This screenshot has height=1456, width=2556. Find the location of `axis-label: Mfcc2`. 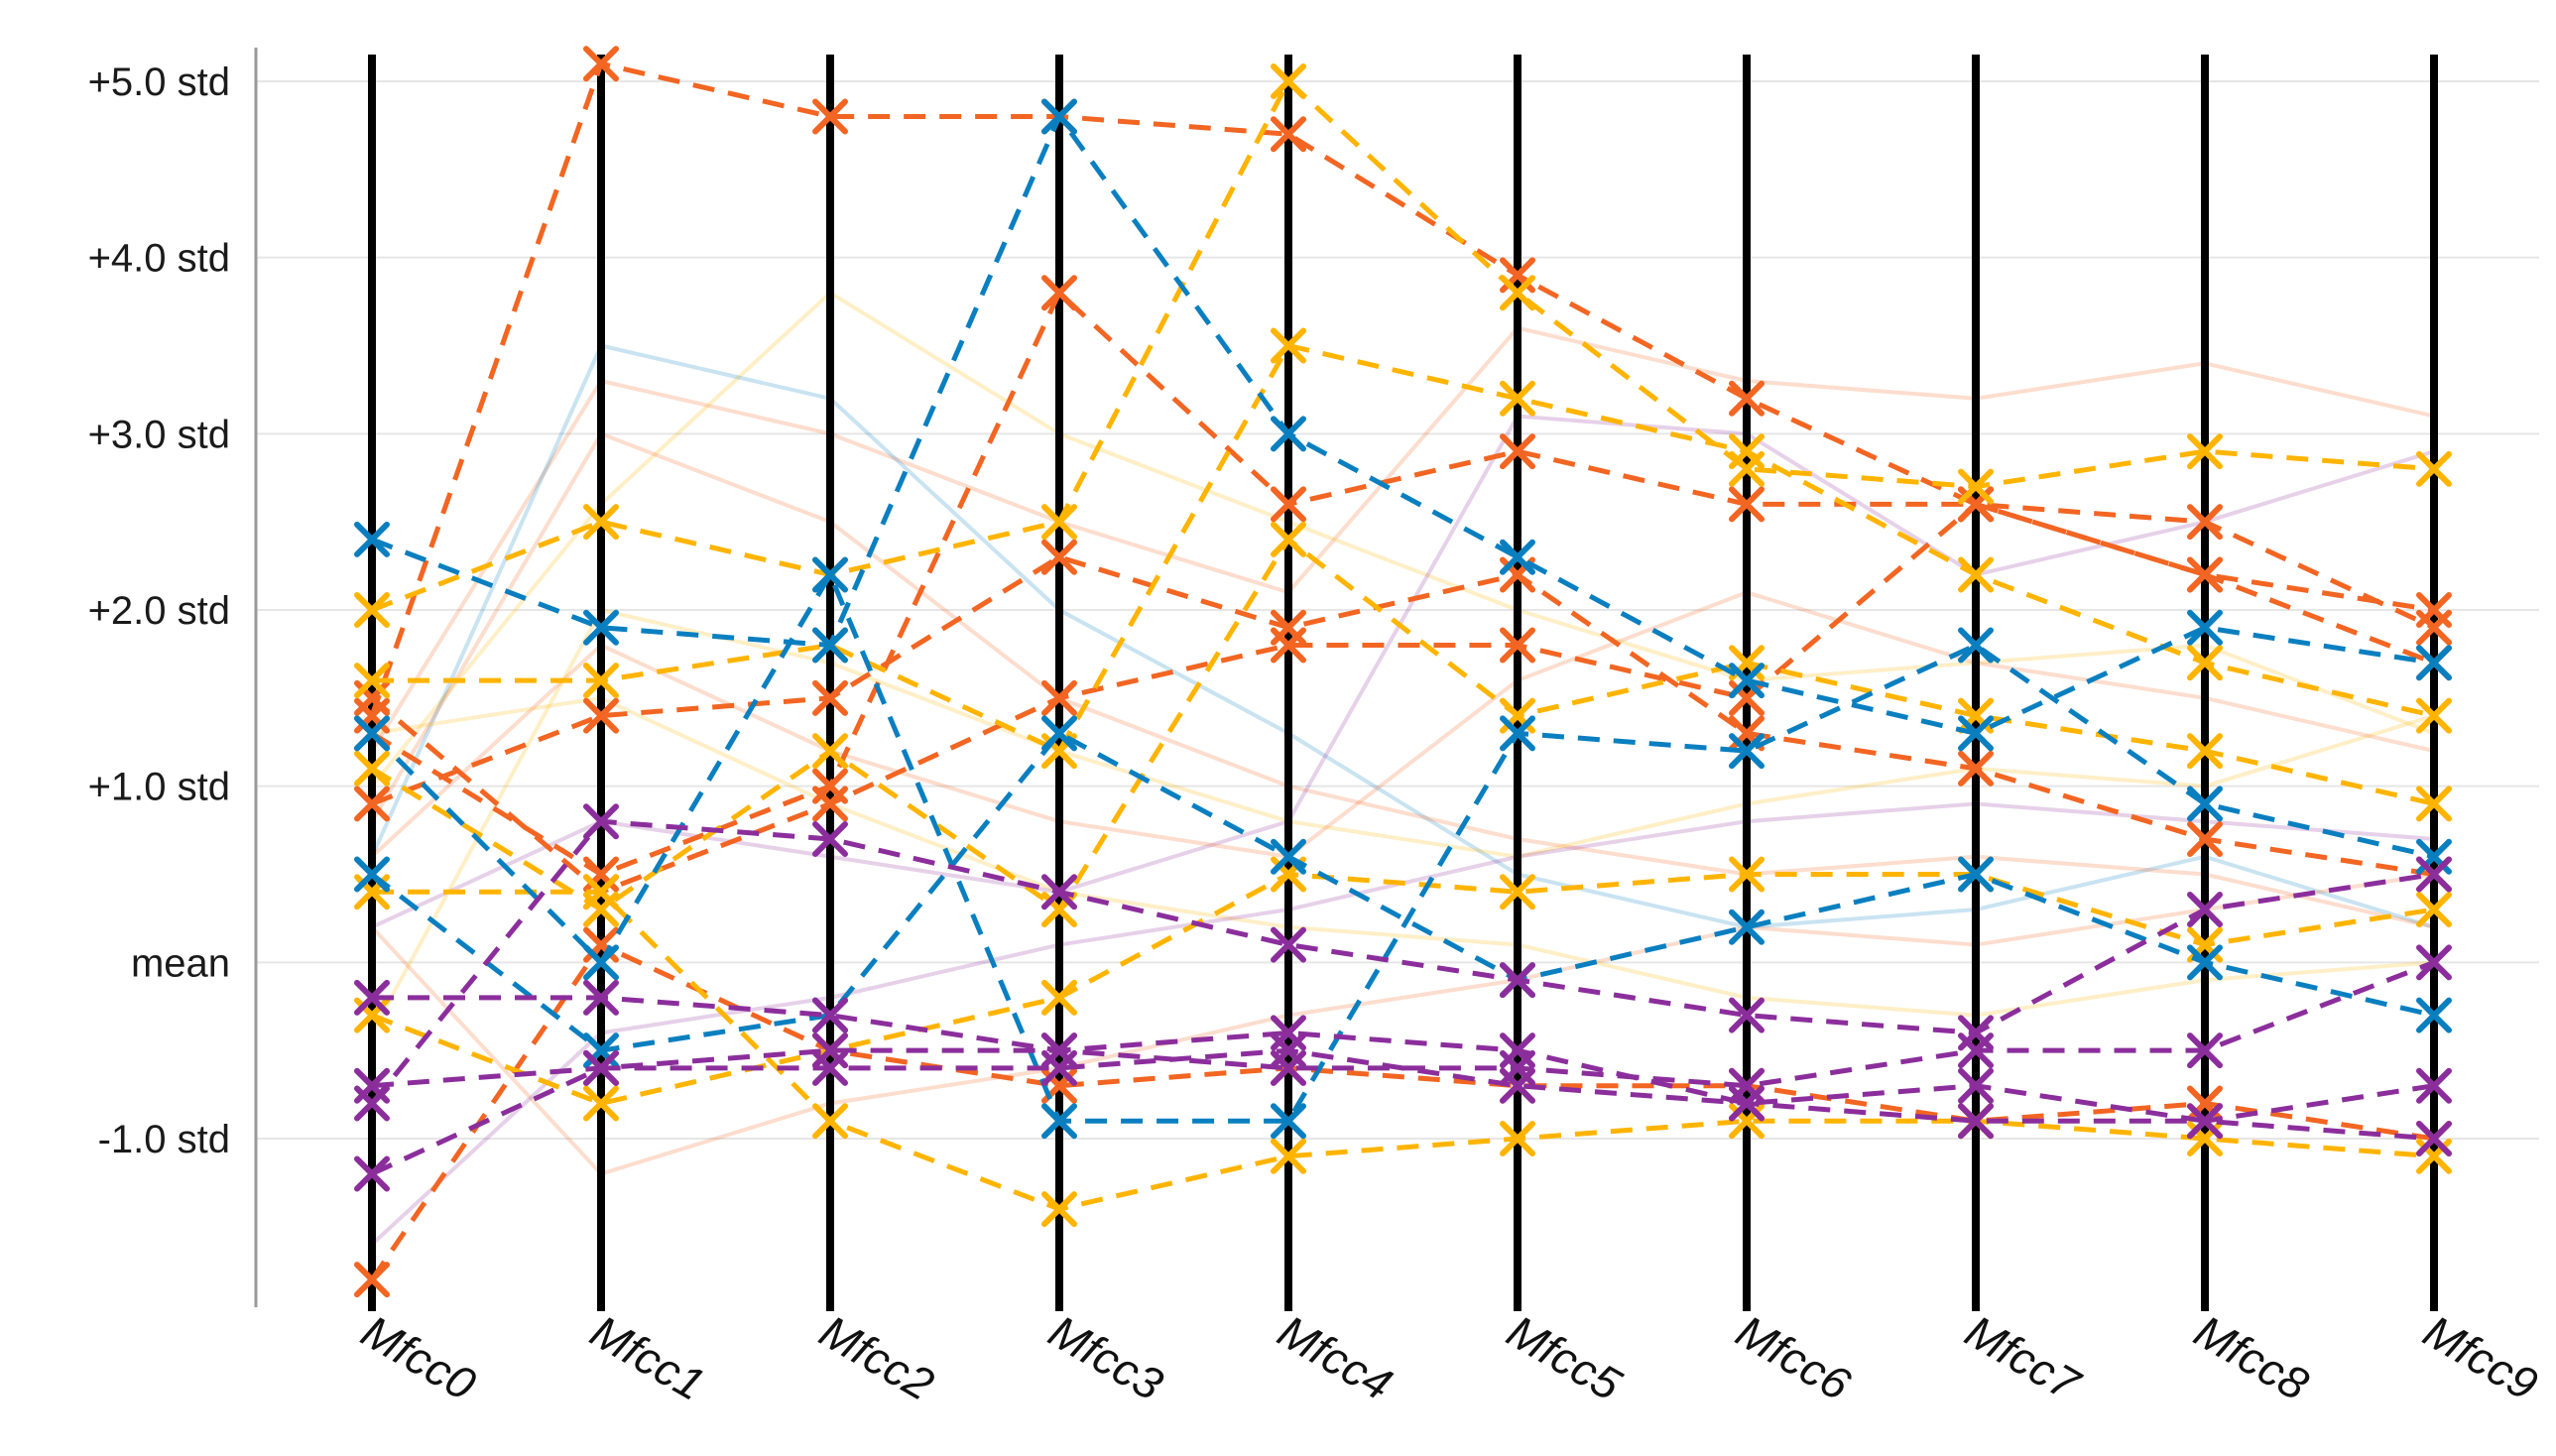

axis-label: Mfcc2 is located at coordinates (876, 1357).